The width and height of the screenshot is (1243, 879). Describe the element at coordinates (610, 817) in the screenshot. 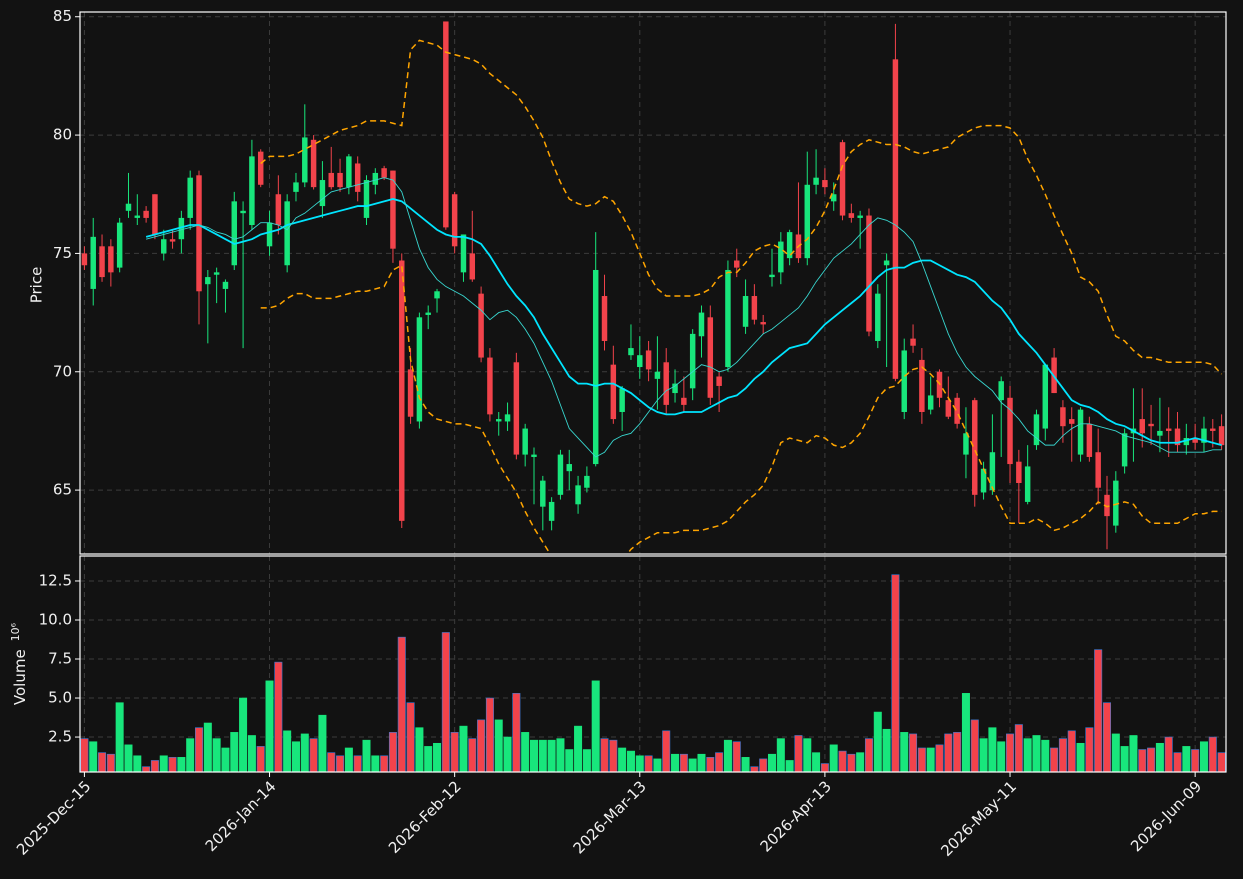

I see `x-tick-label: 2026-Mar-13` at that location.